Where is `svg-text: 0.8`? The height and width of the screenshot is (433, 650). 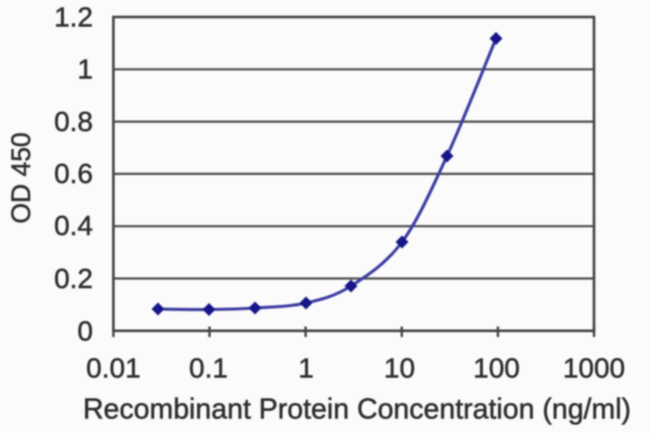
svg-text: 0.8 is located at coordinates (73, 121).